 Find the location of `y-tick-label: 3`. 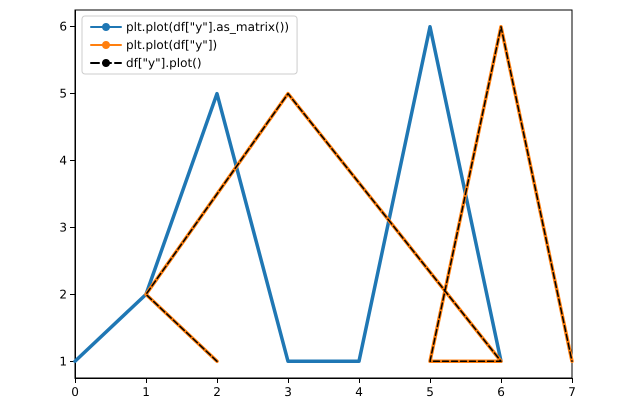

y-tick-label: 3 is located at coordinates (63, 227).